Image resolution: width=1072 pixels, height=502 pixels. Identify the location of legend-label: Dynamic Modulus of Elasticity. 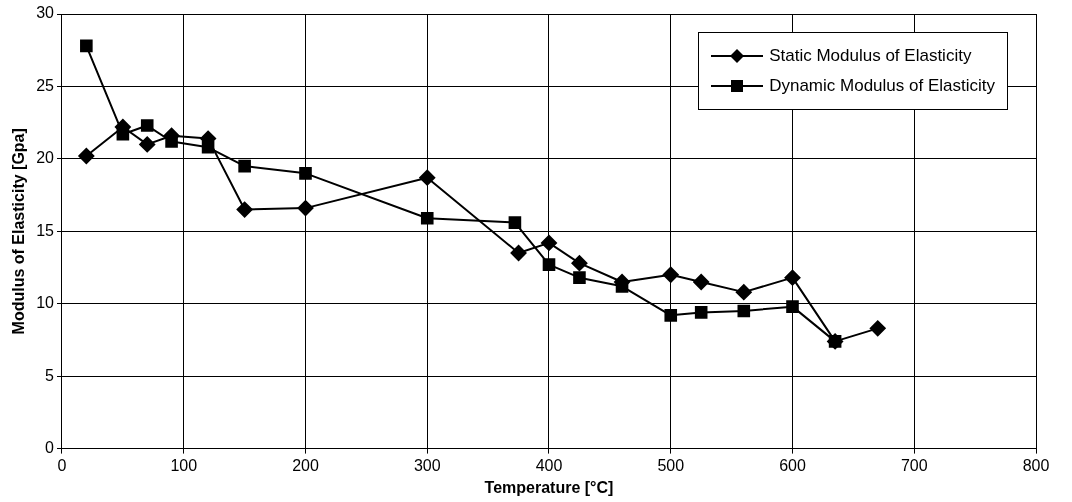
(882, 86).